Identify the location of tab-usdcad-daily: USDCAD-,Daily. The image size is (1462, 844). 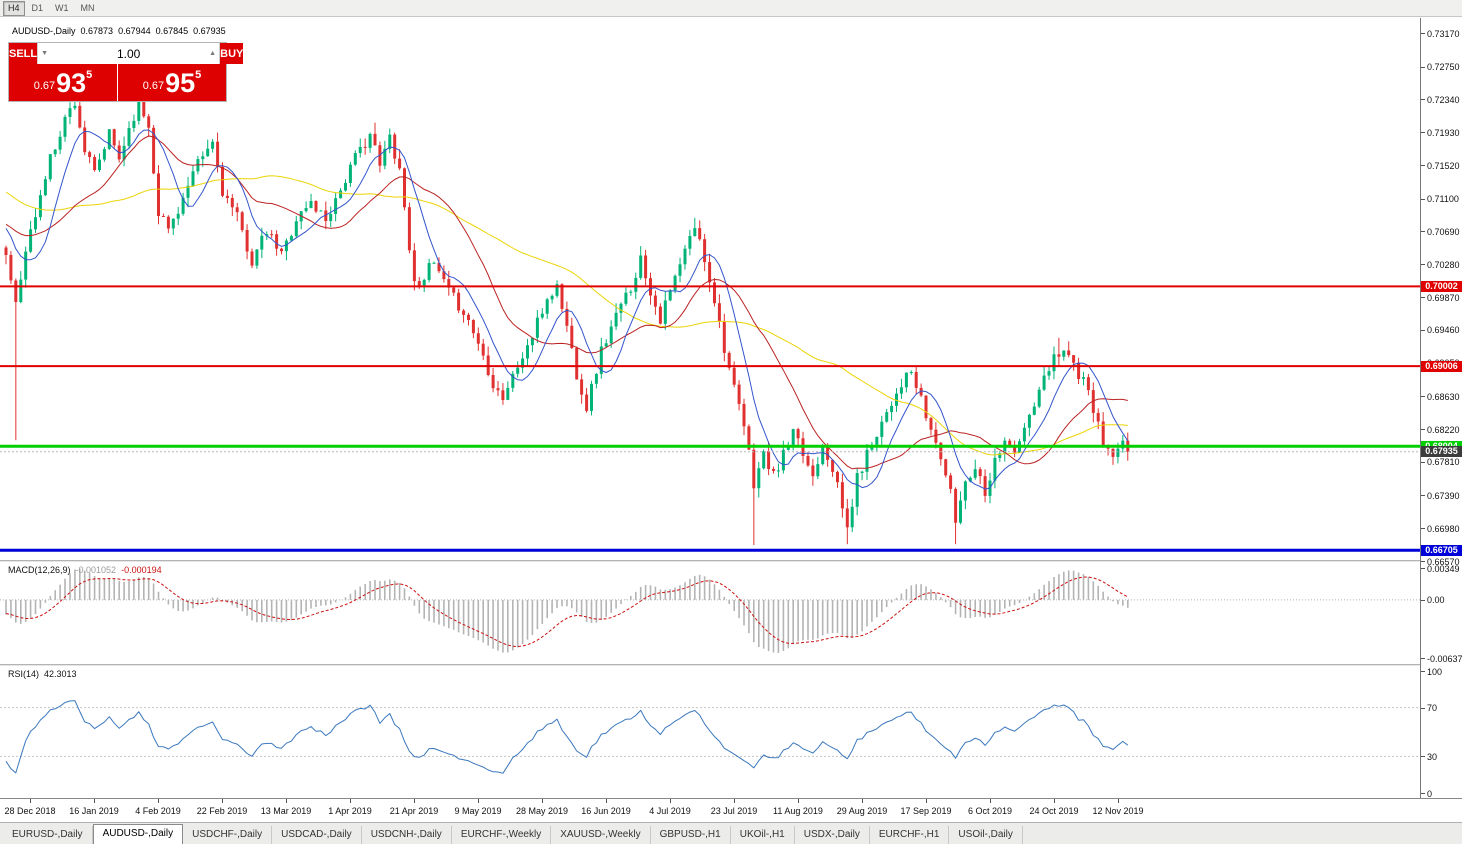
(317, 835).